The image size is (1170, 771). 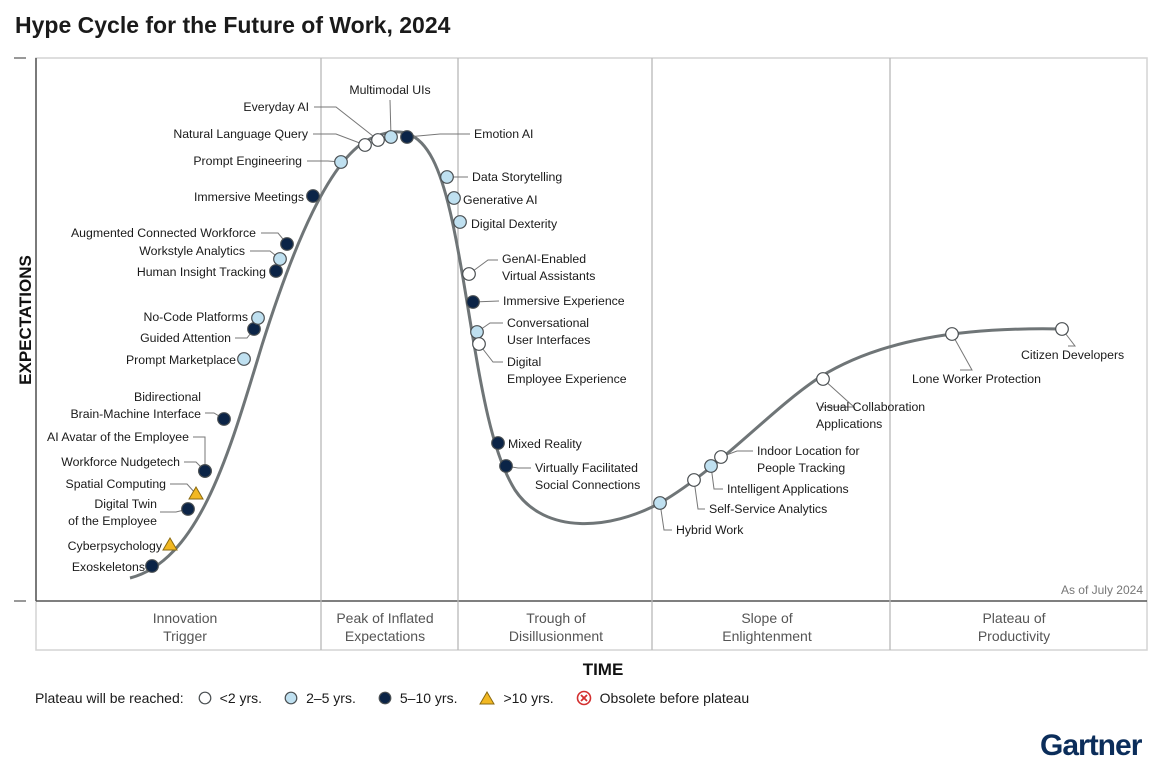 What do you see at coordinates (417, 698) in the screenshot?
I see `legend-item-5to10: 5–10 yrs.` at bounding box center [417, 698].